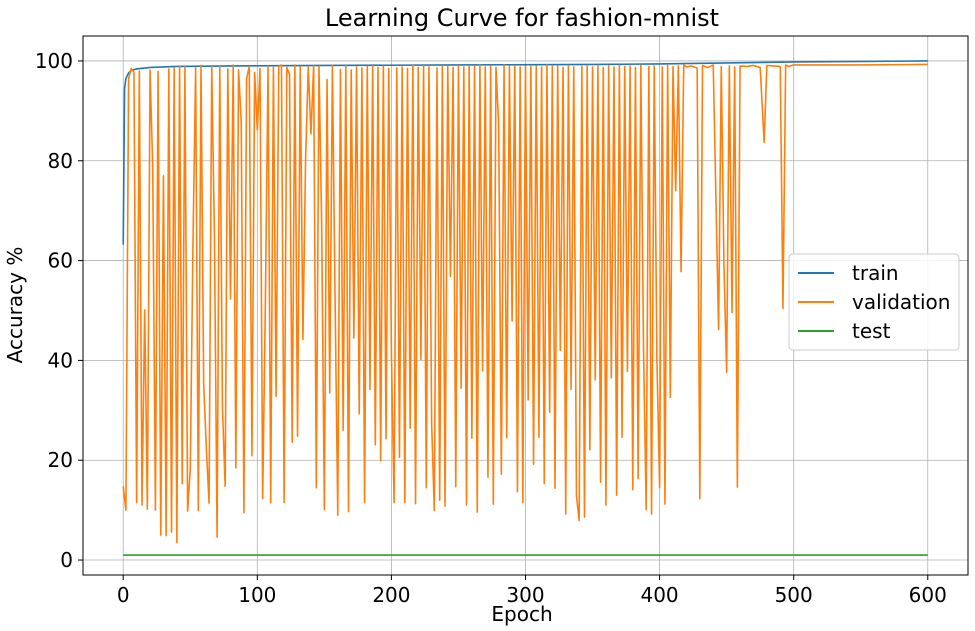 The image size is (975, 631). I want to click on chart-title: Learning Curve for fashion-mnist, so click(522, 18).